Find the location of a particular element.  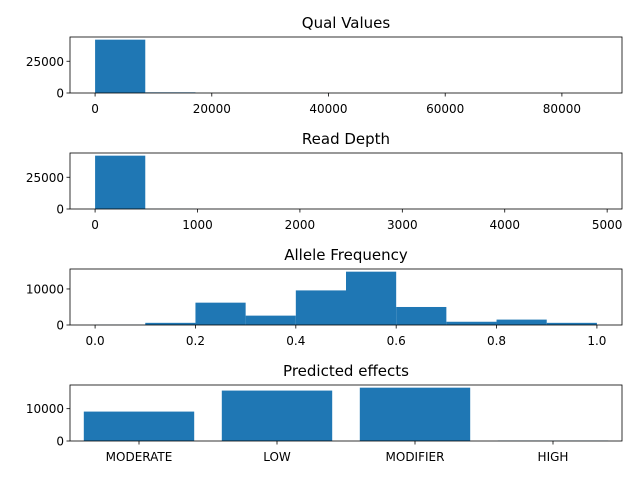

chart-1-title: Qual Values is located at coordinates (346, 23).